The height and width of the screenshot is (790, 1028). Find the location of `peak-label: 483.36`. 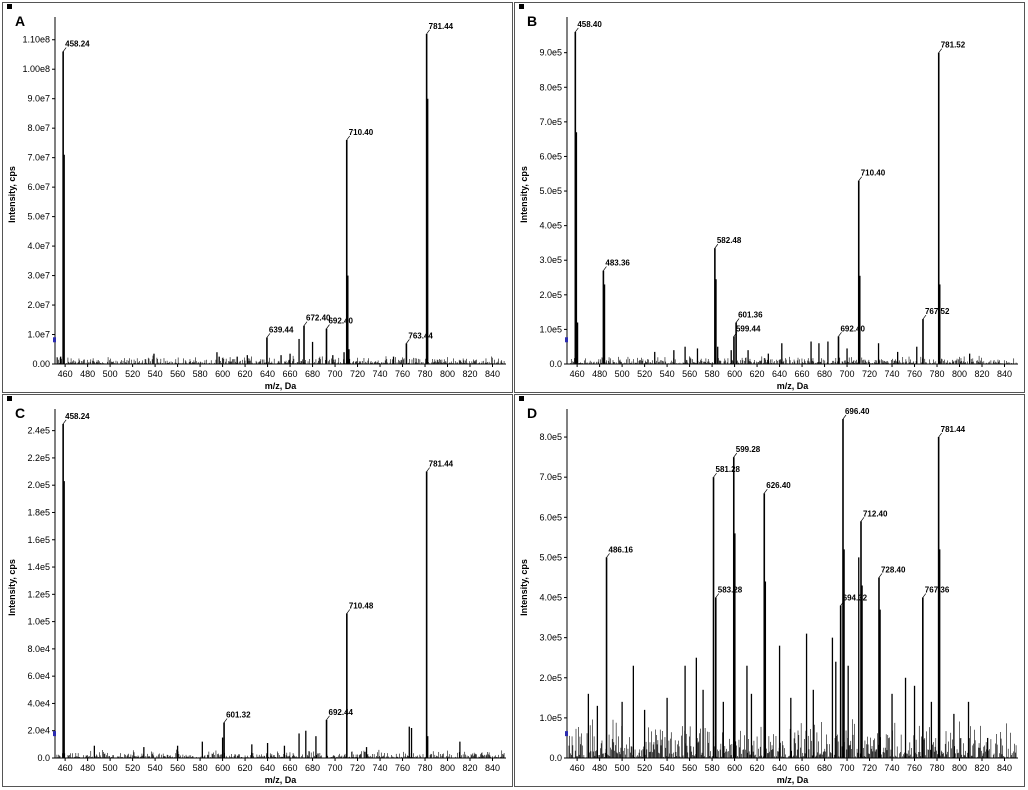

peak-label: 483.36 is located at coordinates (617, 263).